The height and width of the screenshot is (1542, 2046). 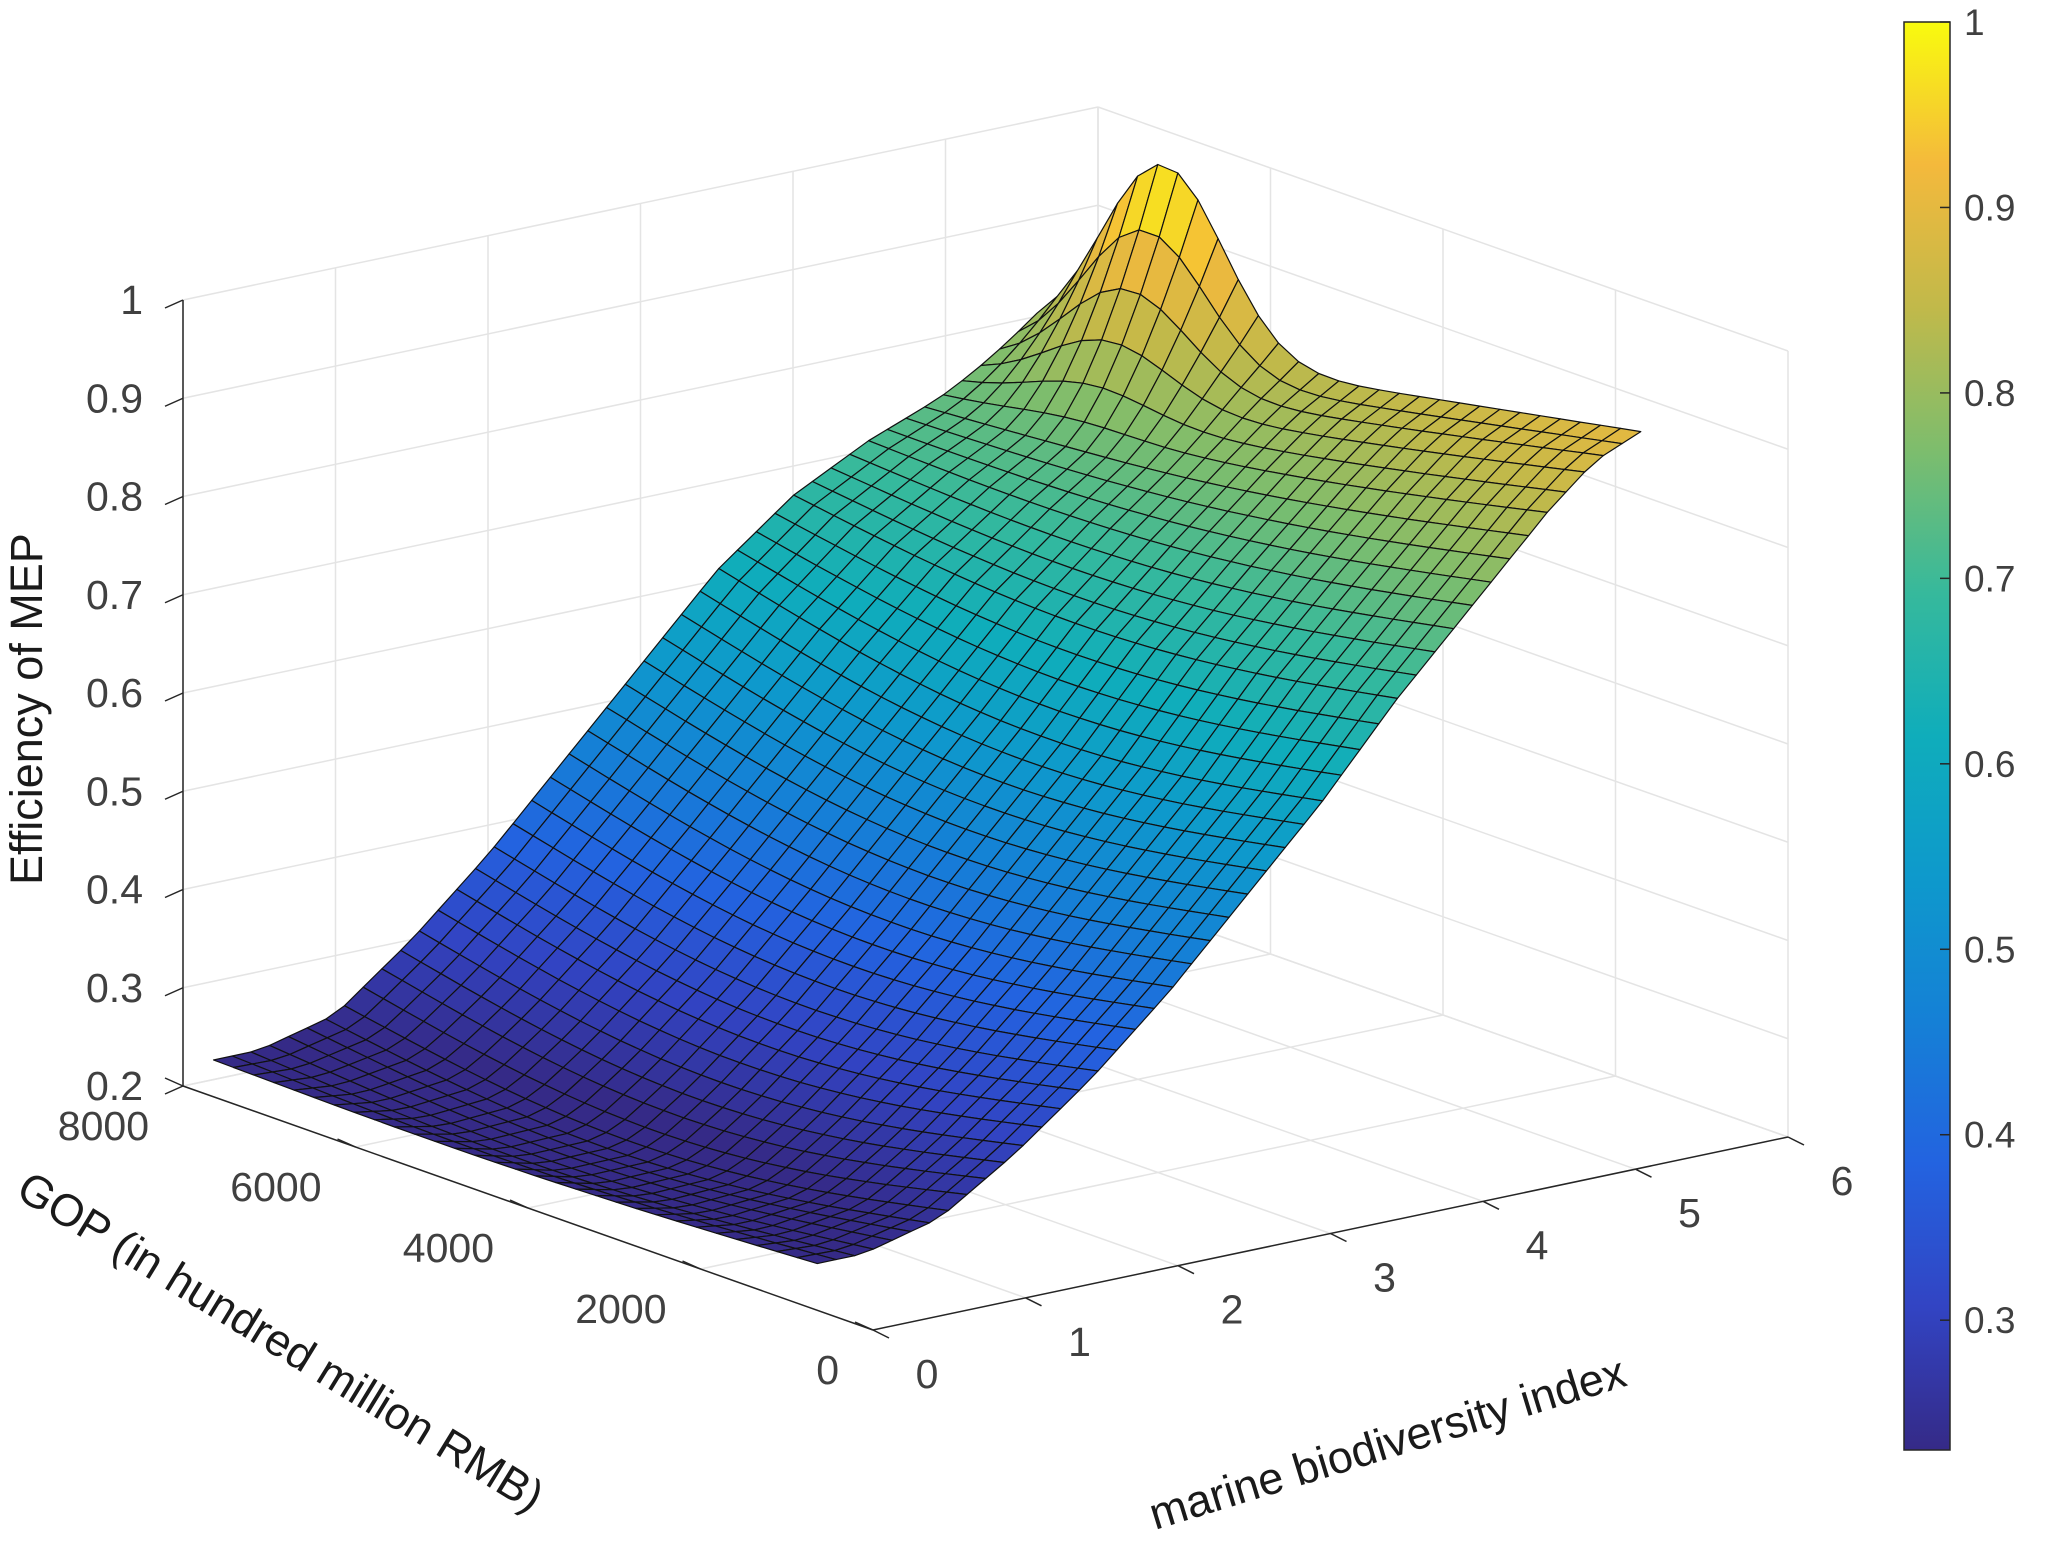 I want to click on colorbar: 0.3 0.4 0.5 0.6 0.7 0.8 0.9 1, so click(x=1959, y=726).